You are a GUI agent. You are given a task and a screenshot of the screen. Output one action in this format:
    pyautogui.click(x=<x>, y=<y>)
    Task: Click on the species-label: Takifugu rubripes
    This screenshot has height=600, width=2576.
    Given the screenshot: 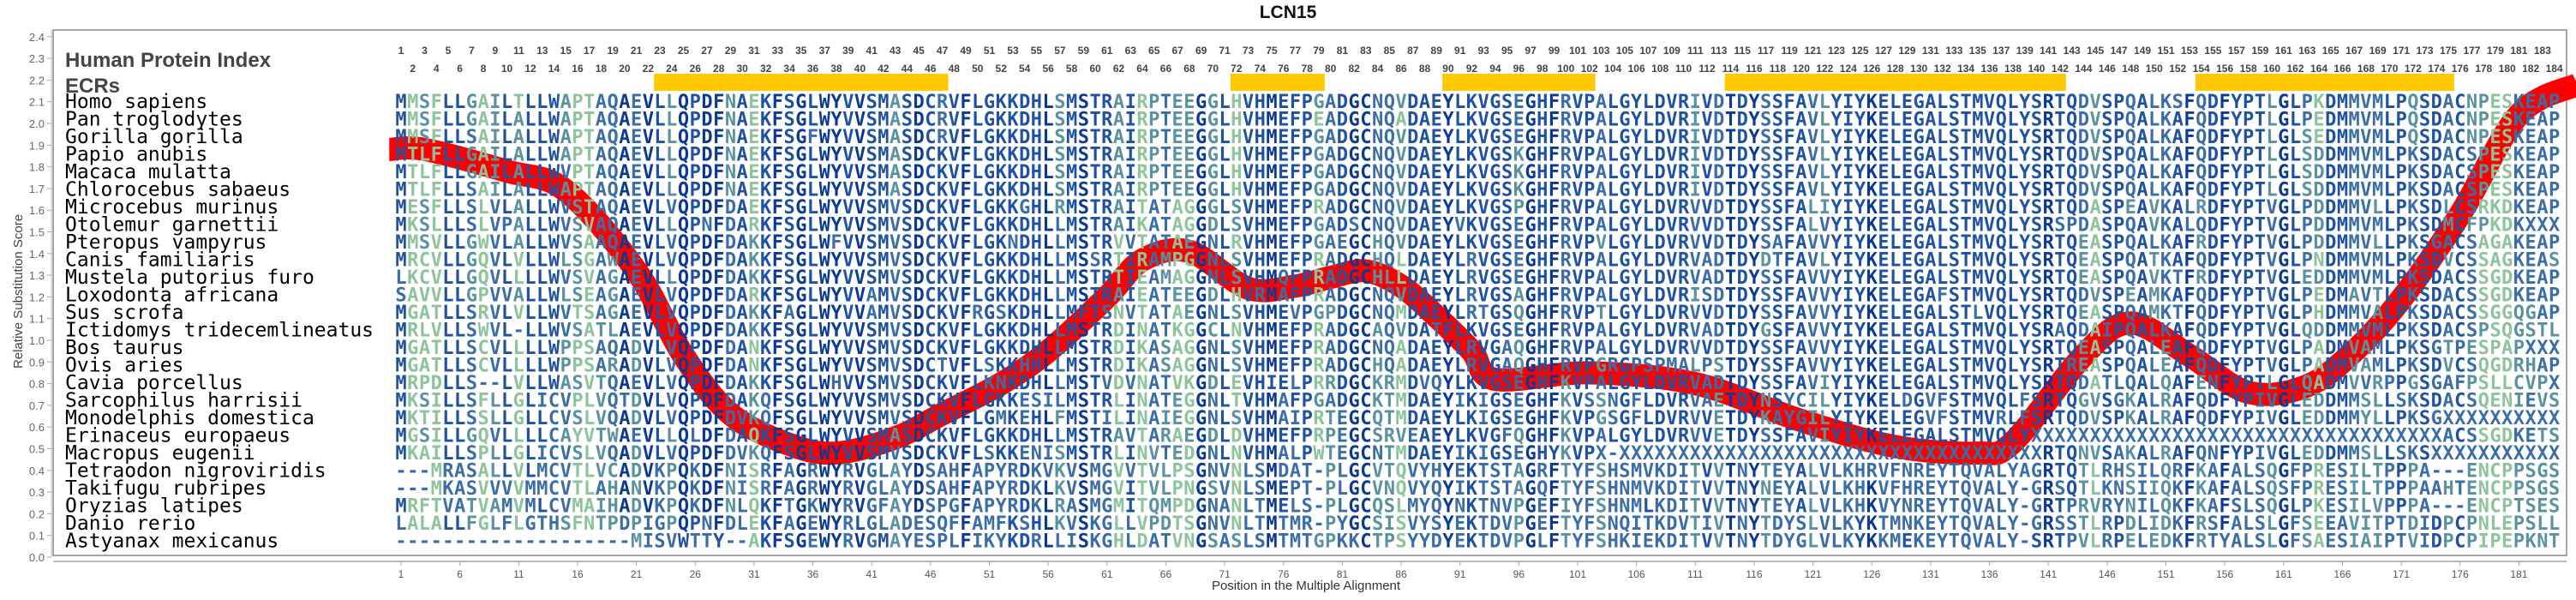 What is the action you would take?
    pyautogui.click(x=166, y=489)
    